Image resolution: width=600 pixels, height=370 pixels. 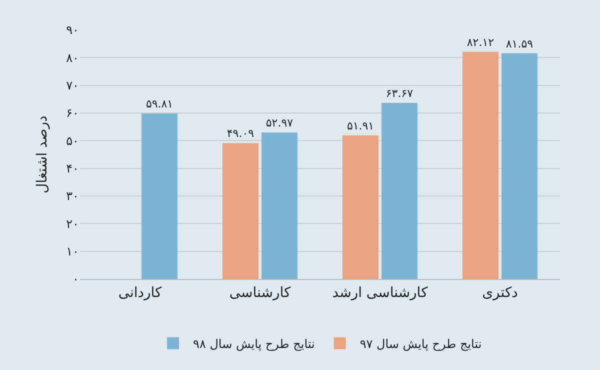 I want to click on data-label: ۵۹.۸۱, so click(x=160, y=104).